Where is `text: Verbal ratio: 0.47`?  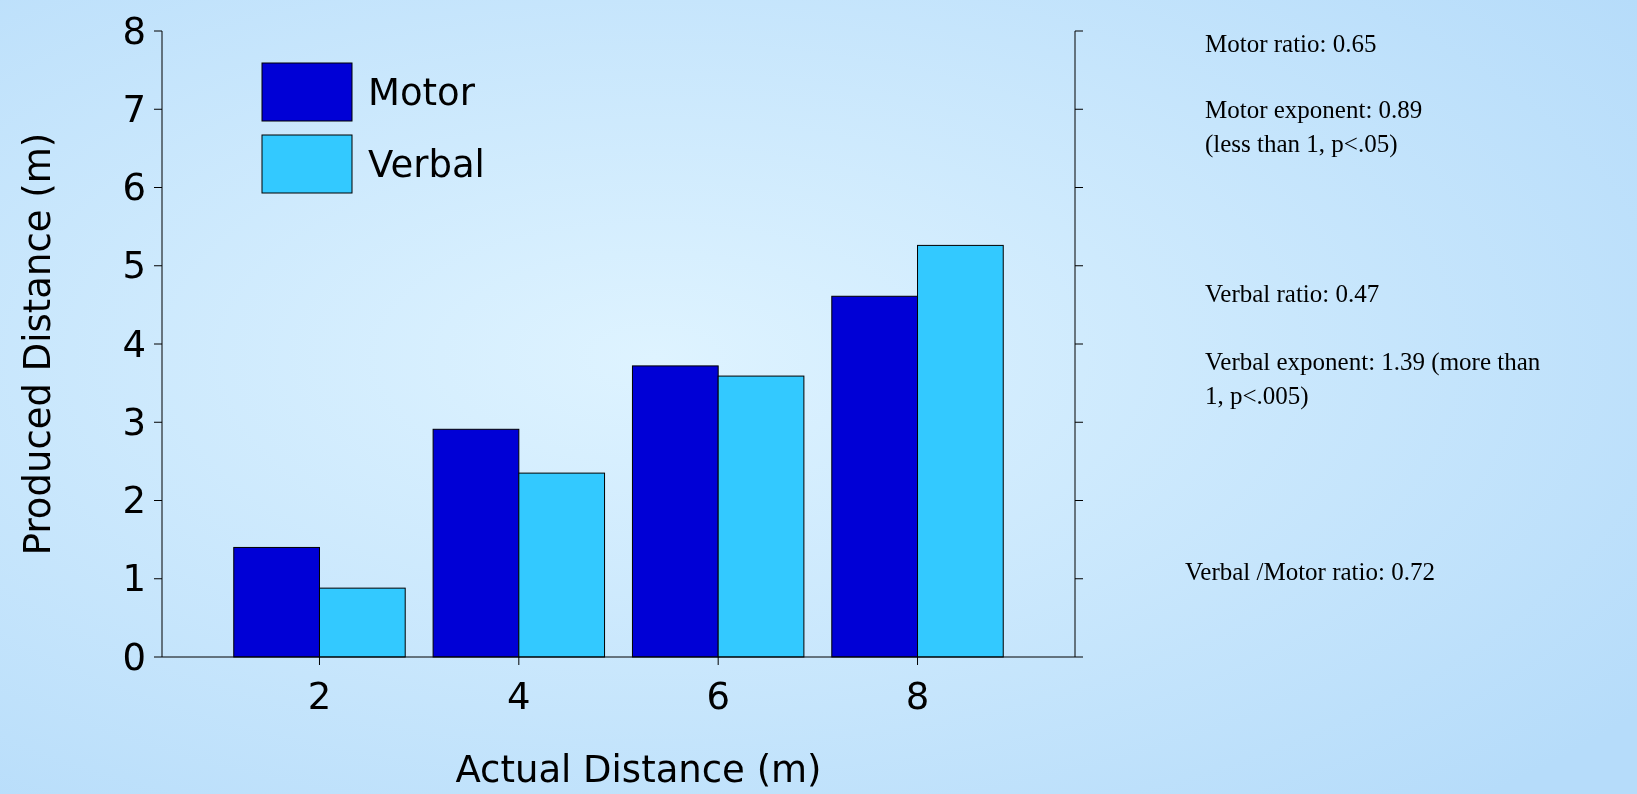 text: Verbal ratio: 0.47 is located at coordinates (1292, 293).